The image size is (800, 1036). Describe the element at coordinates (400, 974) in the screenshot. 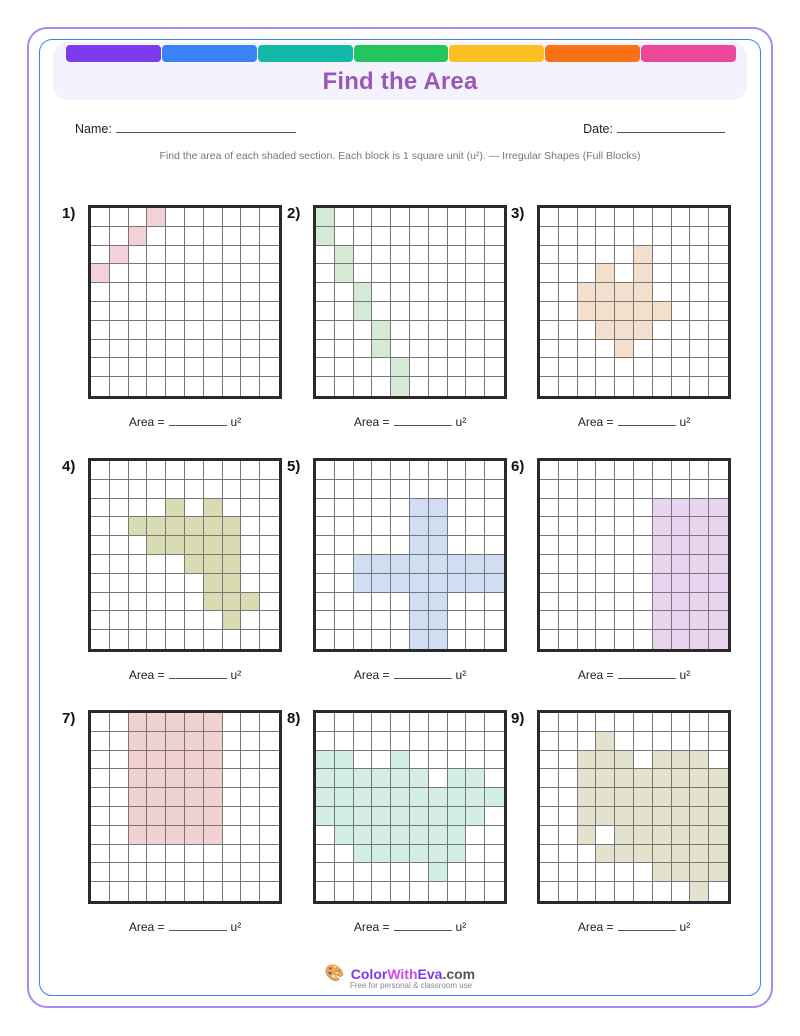

I see `brand-logo: 🎨 ColorWithEva.com` at that location.